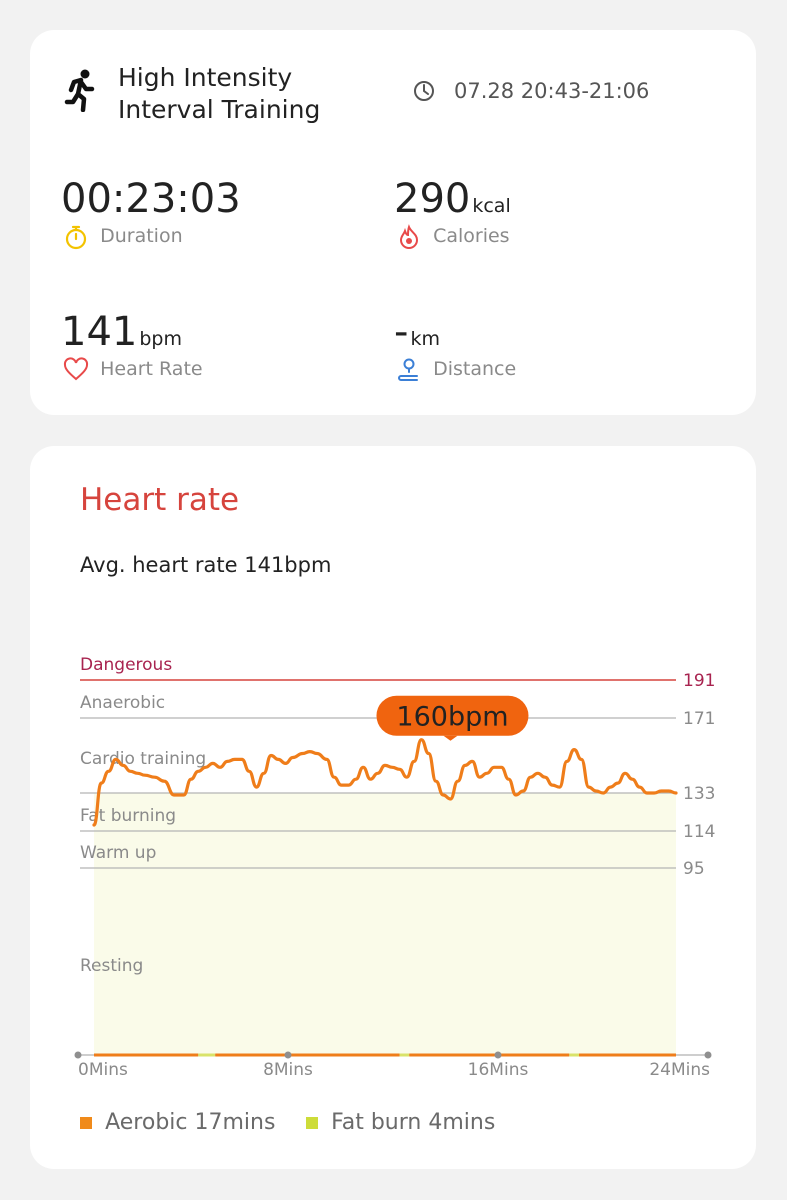  What do you see at coordinates (288, 1070) in the screenshot?
I see `x-tick-label: 8Mins` at bounding box center [288, 1070].